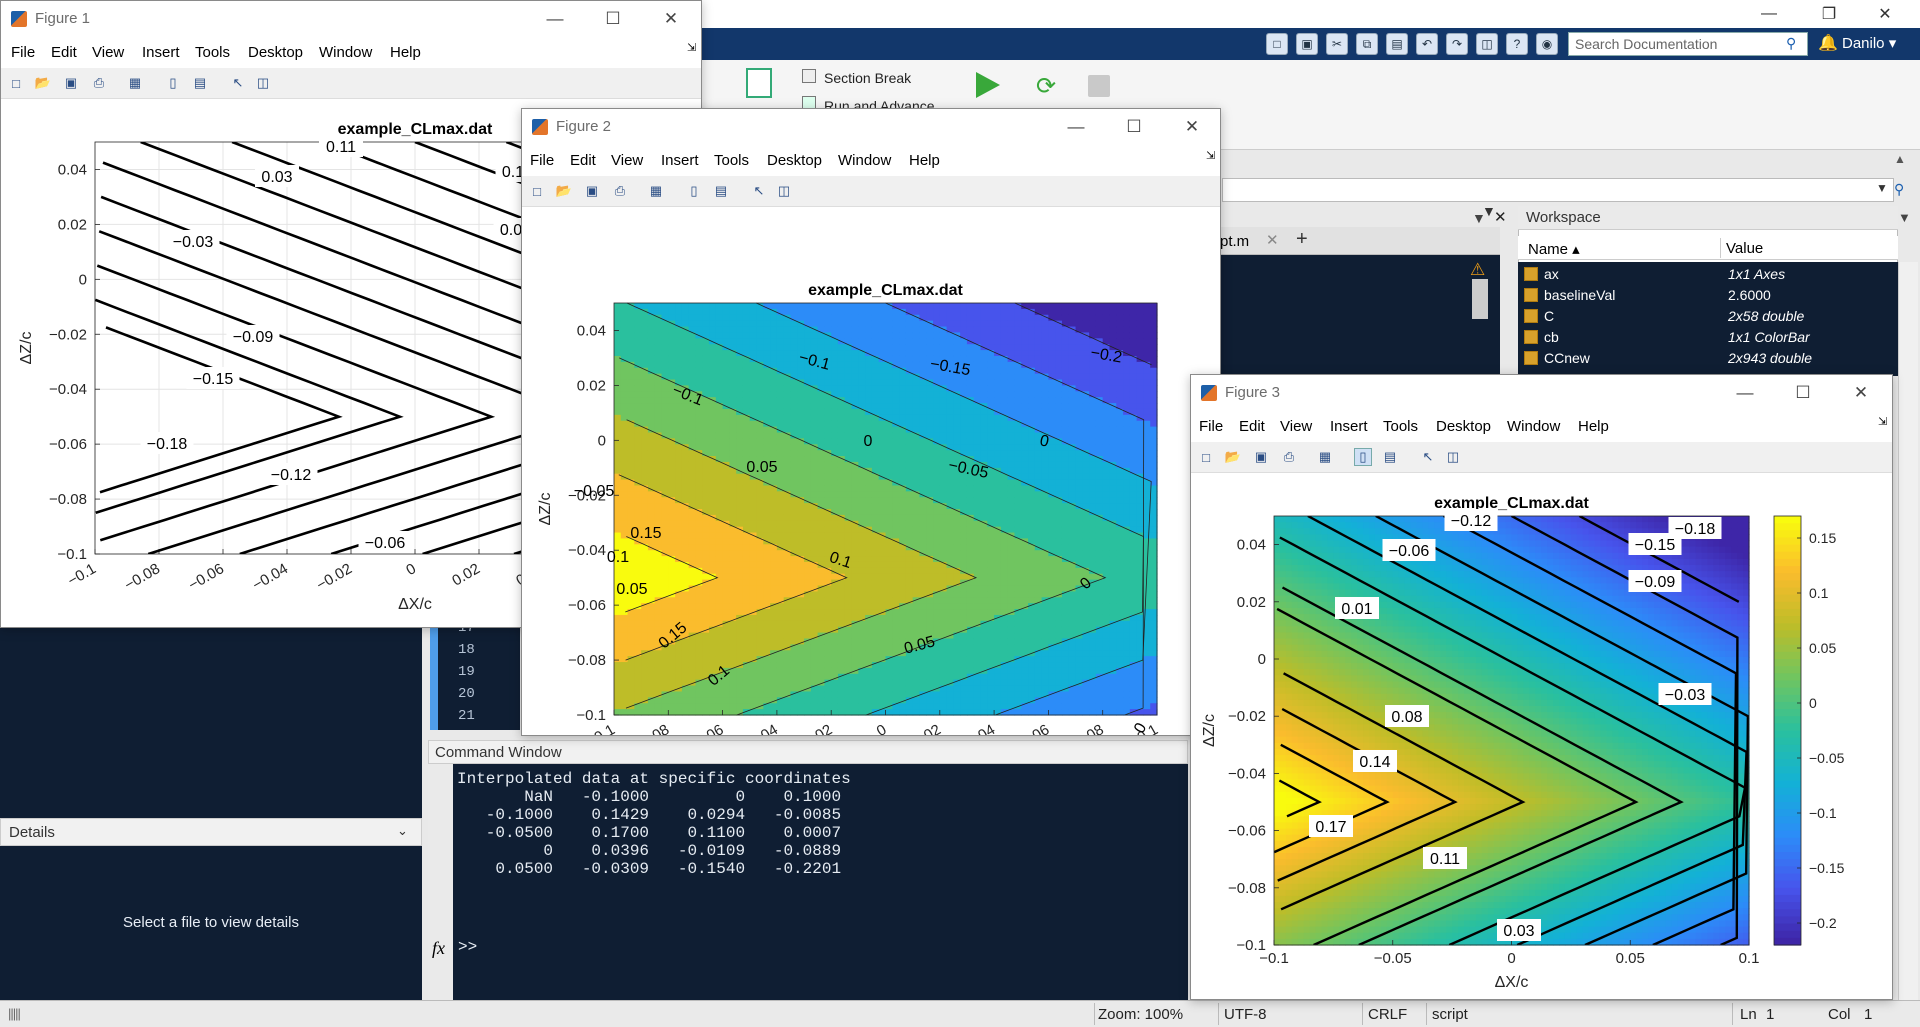 This screenshot has width=1920, height=1027. Describe the element at coordinates (1882, 188) in the screenshot. I see `chevron-down-icon: ▼` at that location.